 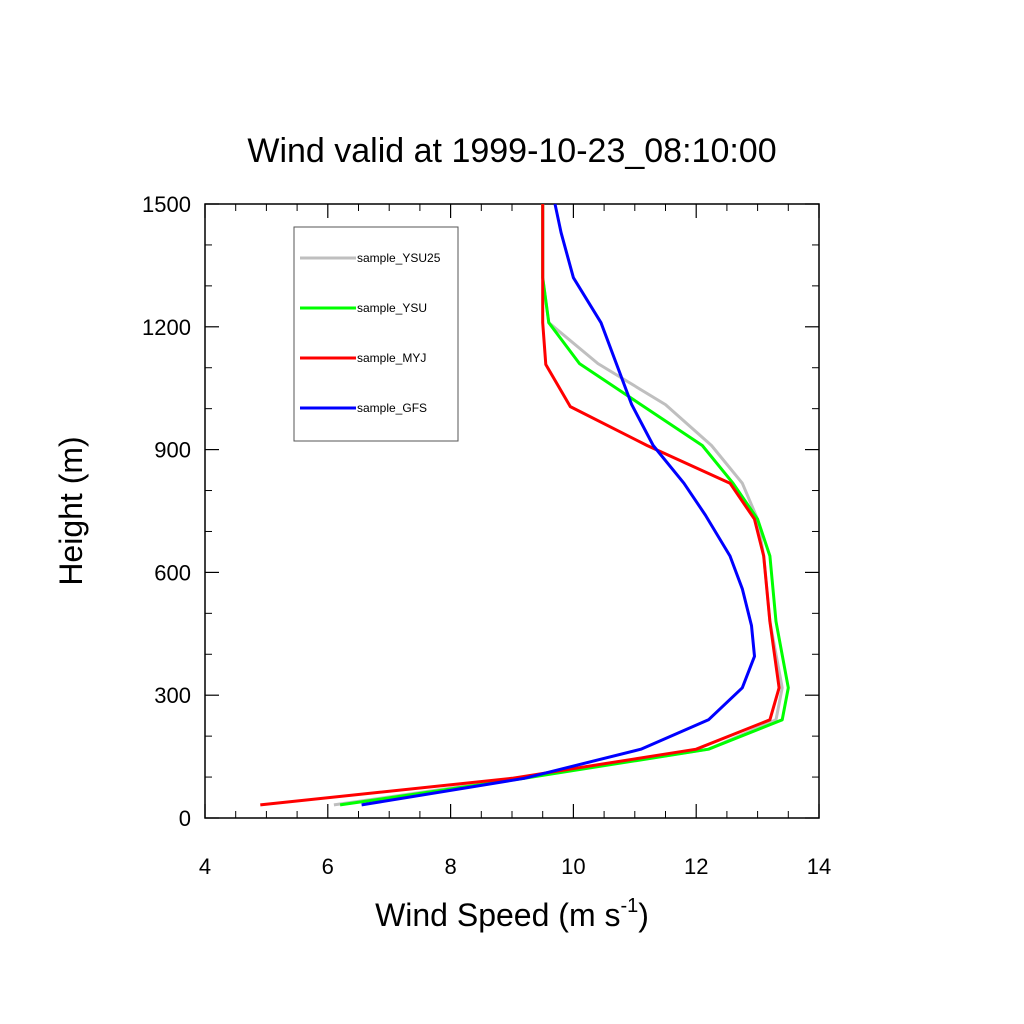 What do you see at coordinates (172, 572) in the screenshot?
I see `y-tick-label: 600` at bounding box center [172, 572].